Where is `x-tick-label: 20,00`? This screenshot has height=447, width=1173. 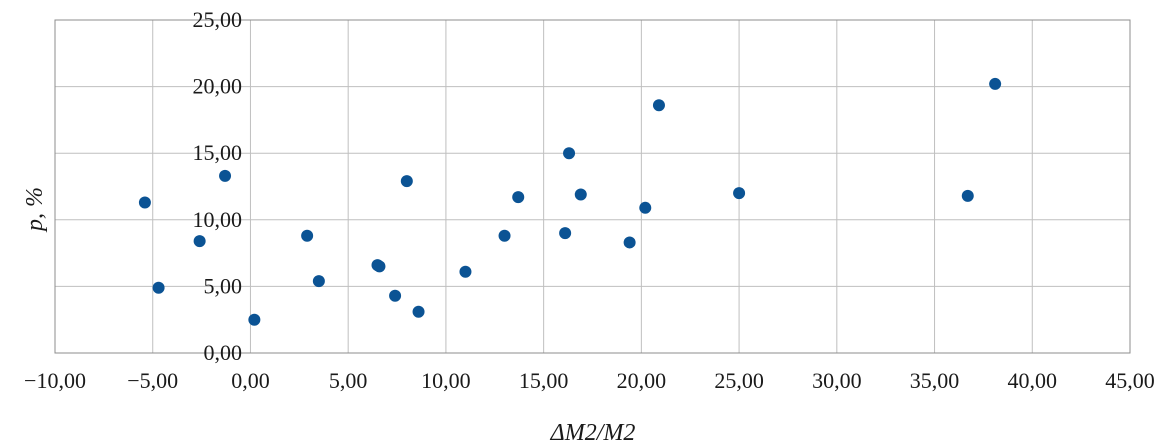 x-tick-label: 20,00 is located at coordinates (642, 380).